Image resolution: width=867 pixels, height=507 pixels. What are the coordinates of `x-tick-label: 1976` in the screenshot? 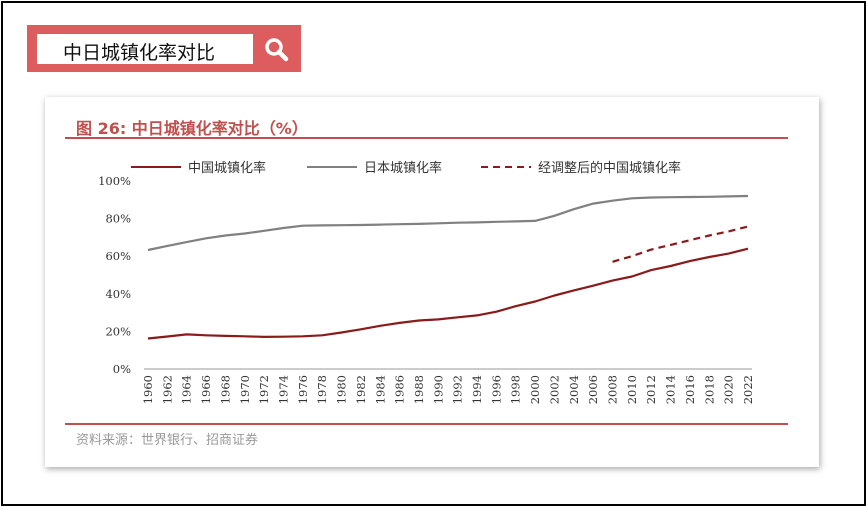 It's located at (303, 389).